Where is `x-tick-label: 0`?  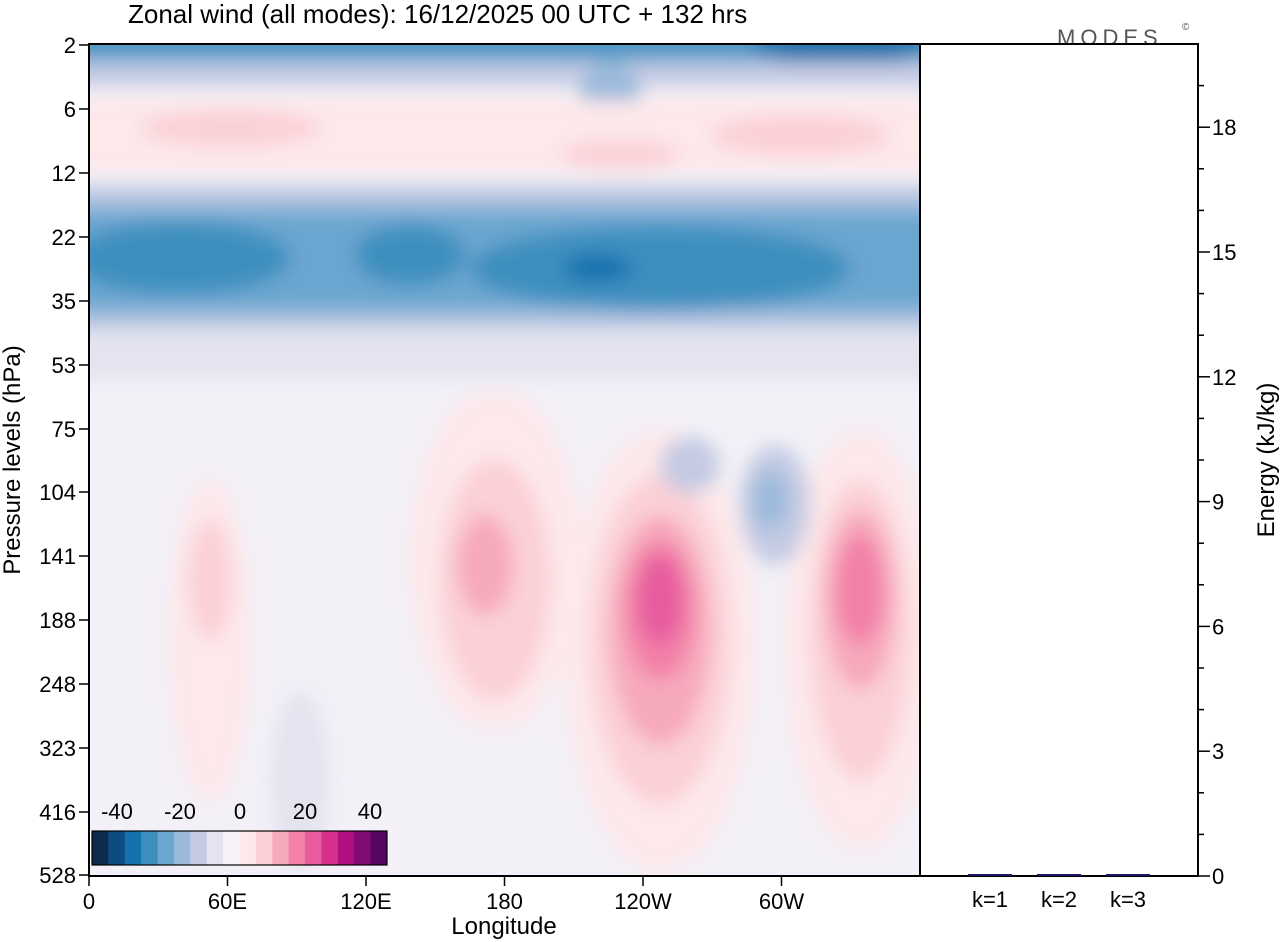
x-tick-label: 0 is located at coordinates (89, 901).